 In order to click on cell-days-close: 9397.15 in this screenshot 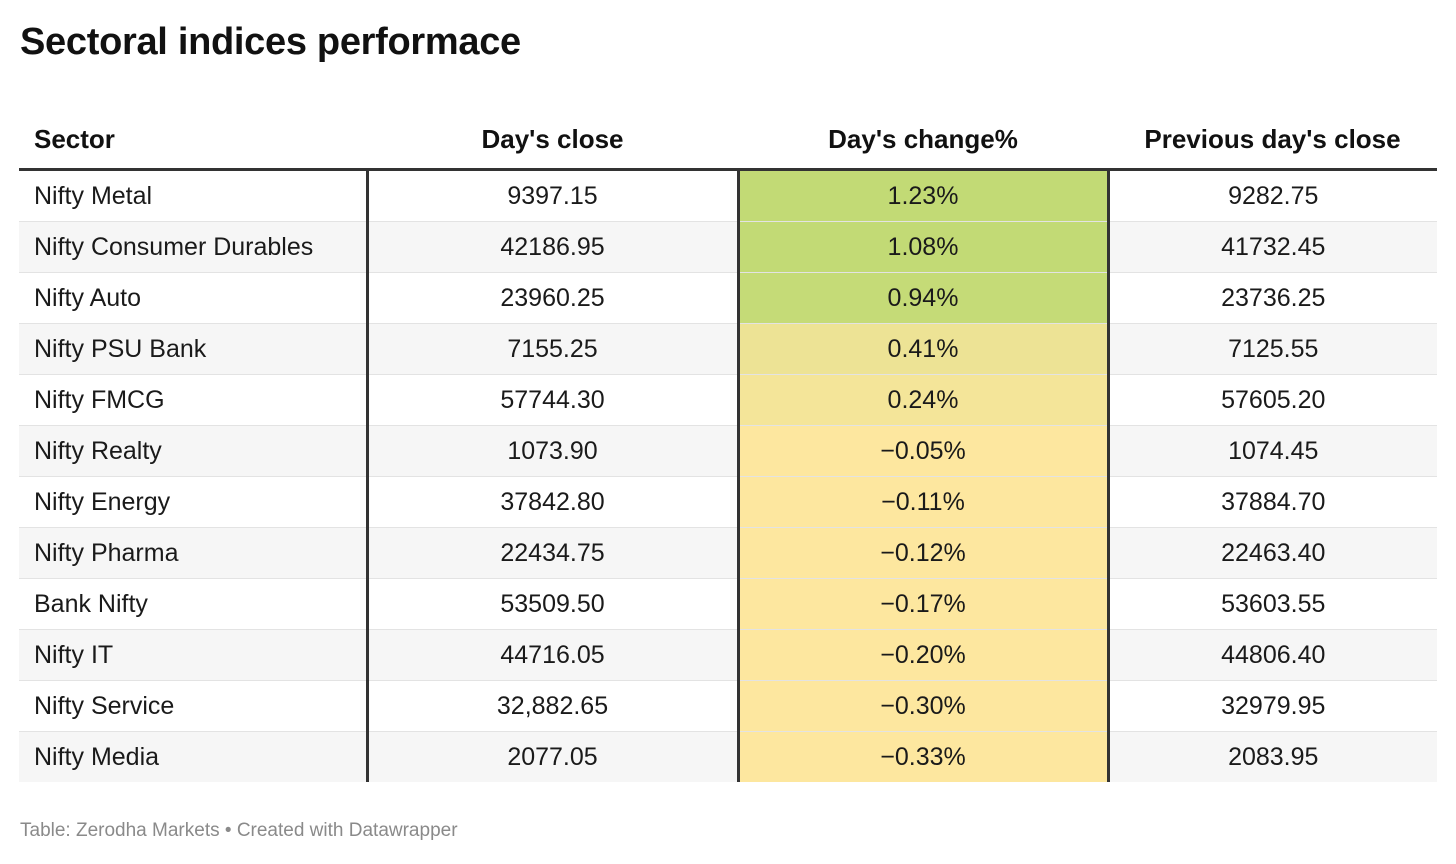, I will do `click(553, 195)`.